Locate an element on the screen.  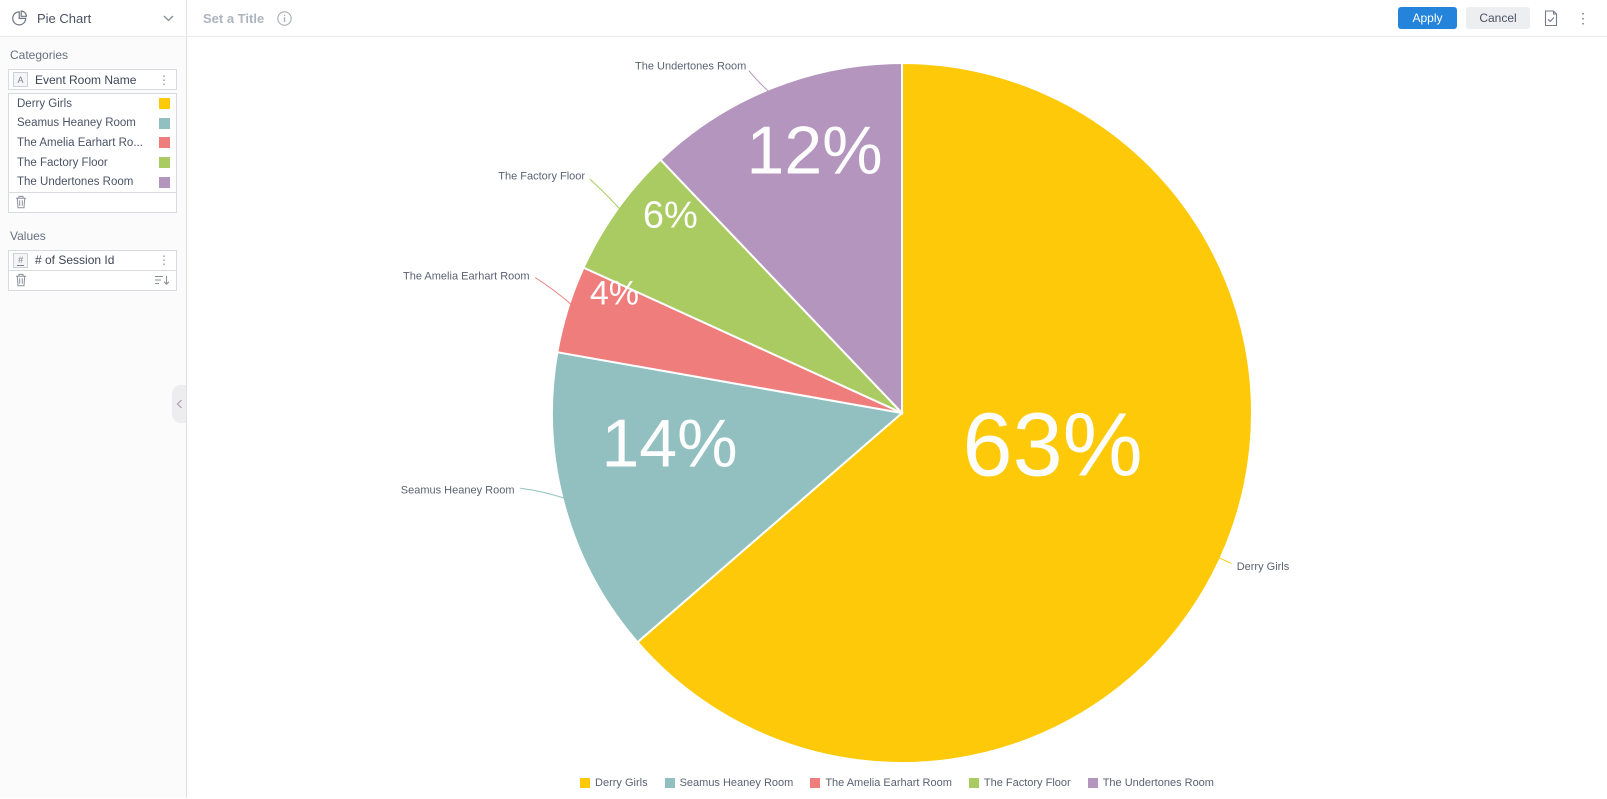
top-bar: Pie Chart Set a Title Apply Cancel ⋮ is located at coordinates (803, 18).